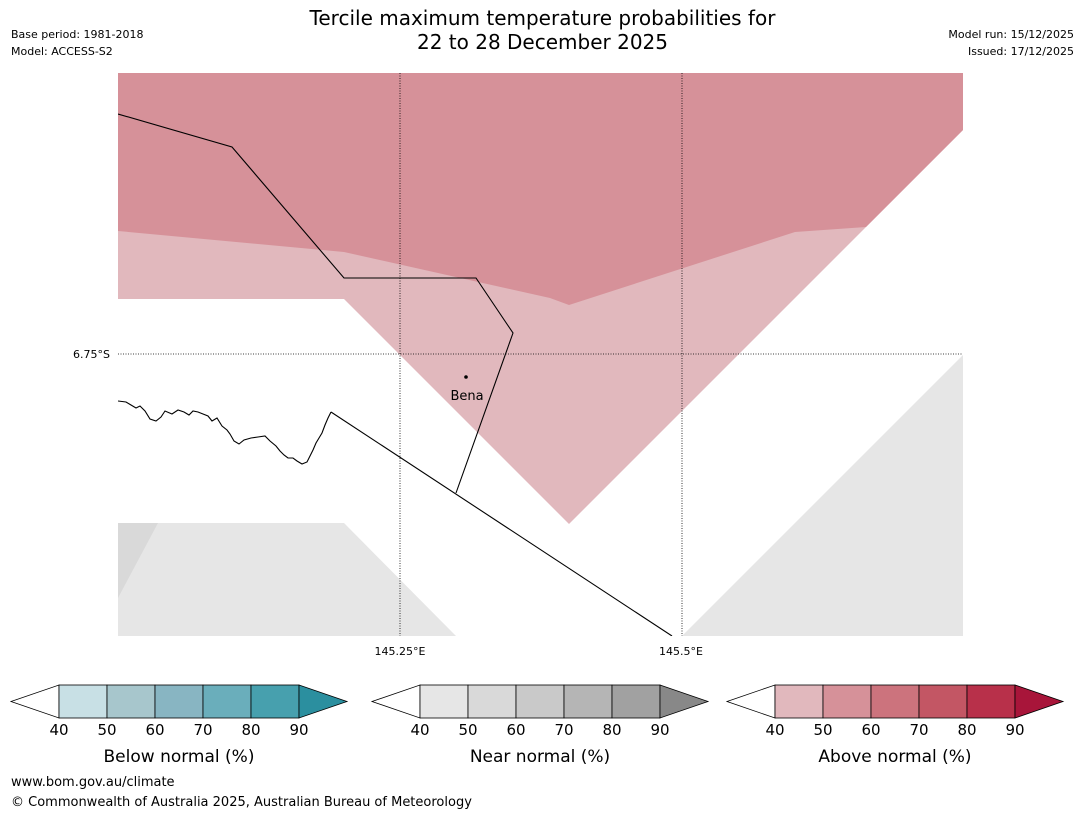  What do you see at coordinates (894, 757) in the screenshot?
I see `above-normal-label: Above normal (%)` at bounding box center [894, 757].